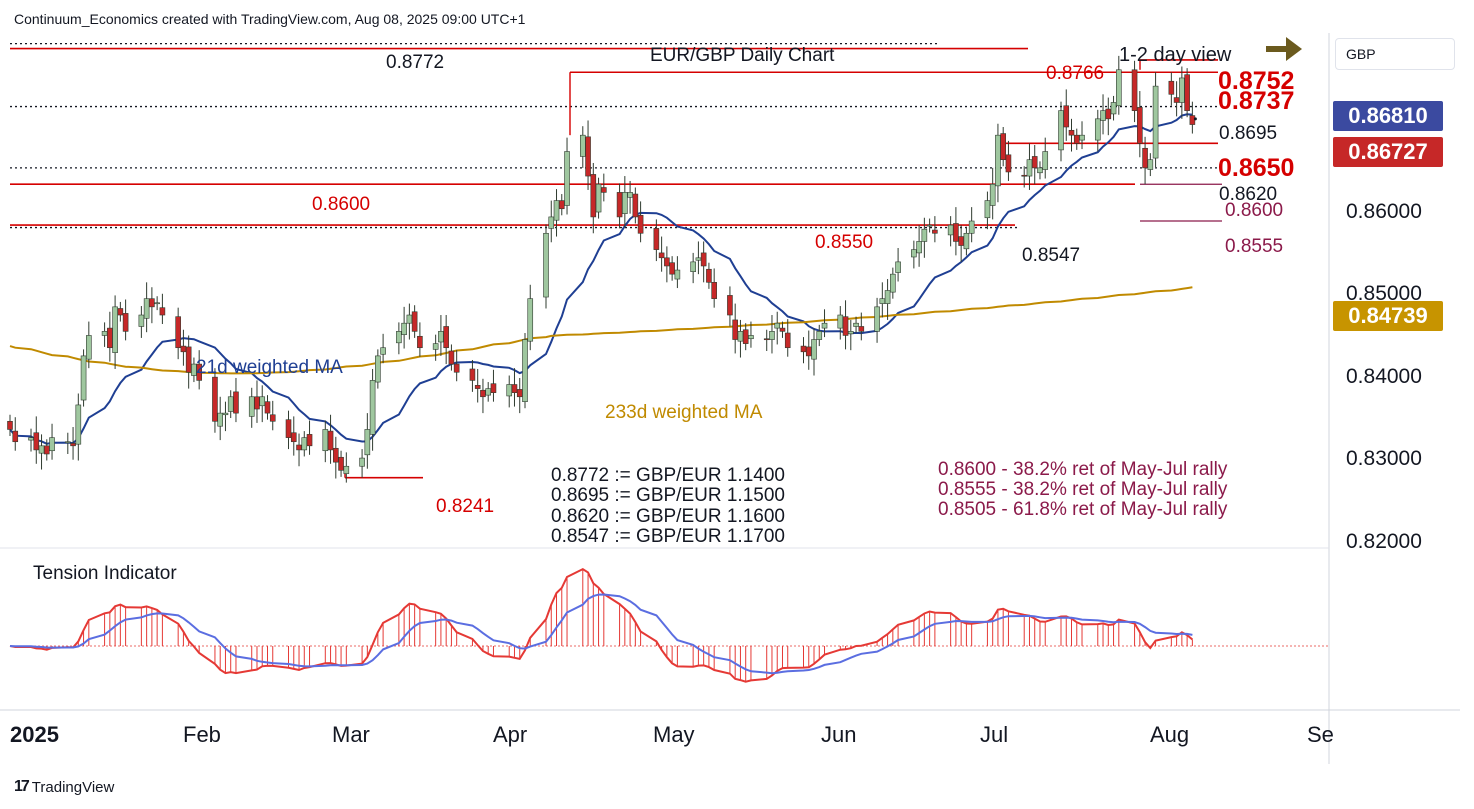  Describe the element at coordinates (668, 516) in the screenshot. I see `note-left: 0.8620 := GBP/EUR 1.1600` at that location.